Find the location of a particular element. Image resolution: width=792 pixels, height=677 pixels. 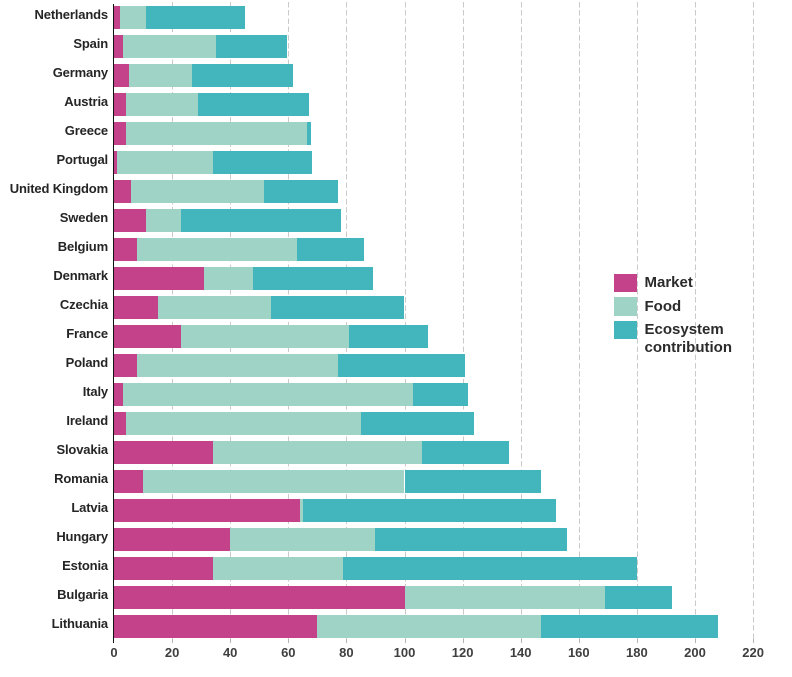

bar-row-greece is located at coordinates (212, 133).